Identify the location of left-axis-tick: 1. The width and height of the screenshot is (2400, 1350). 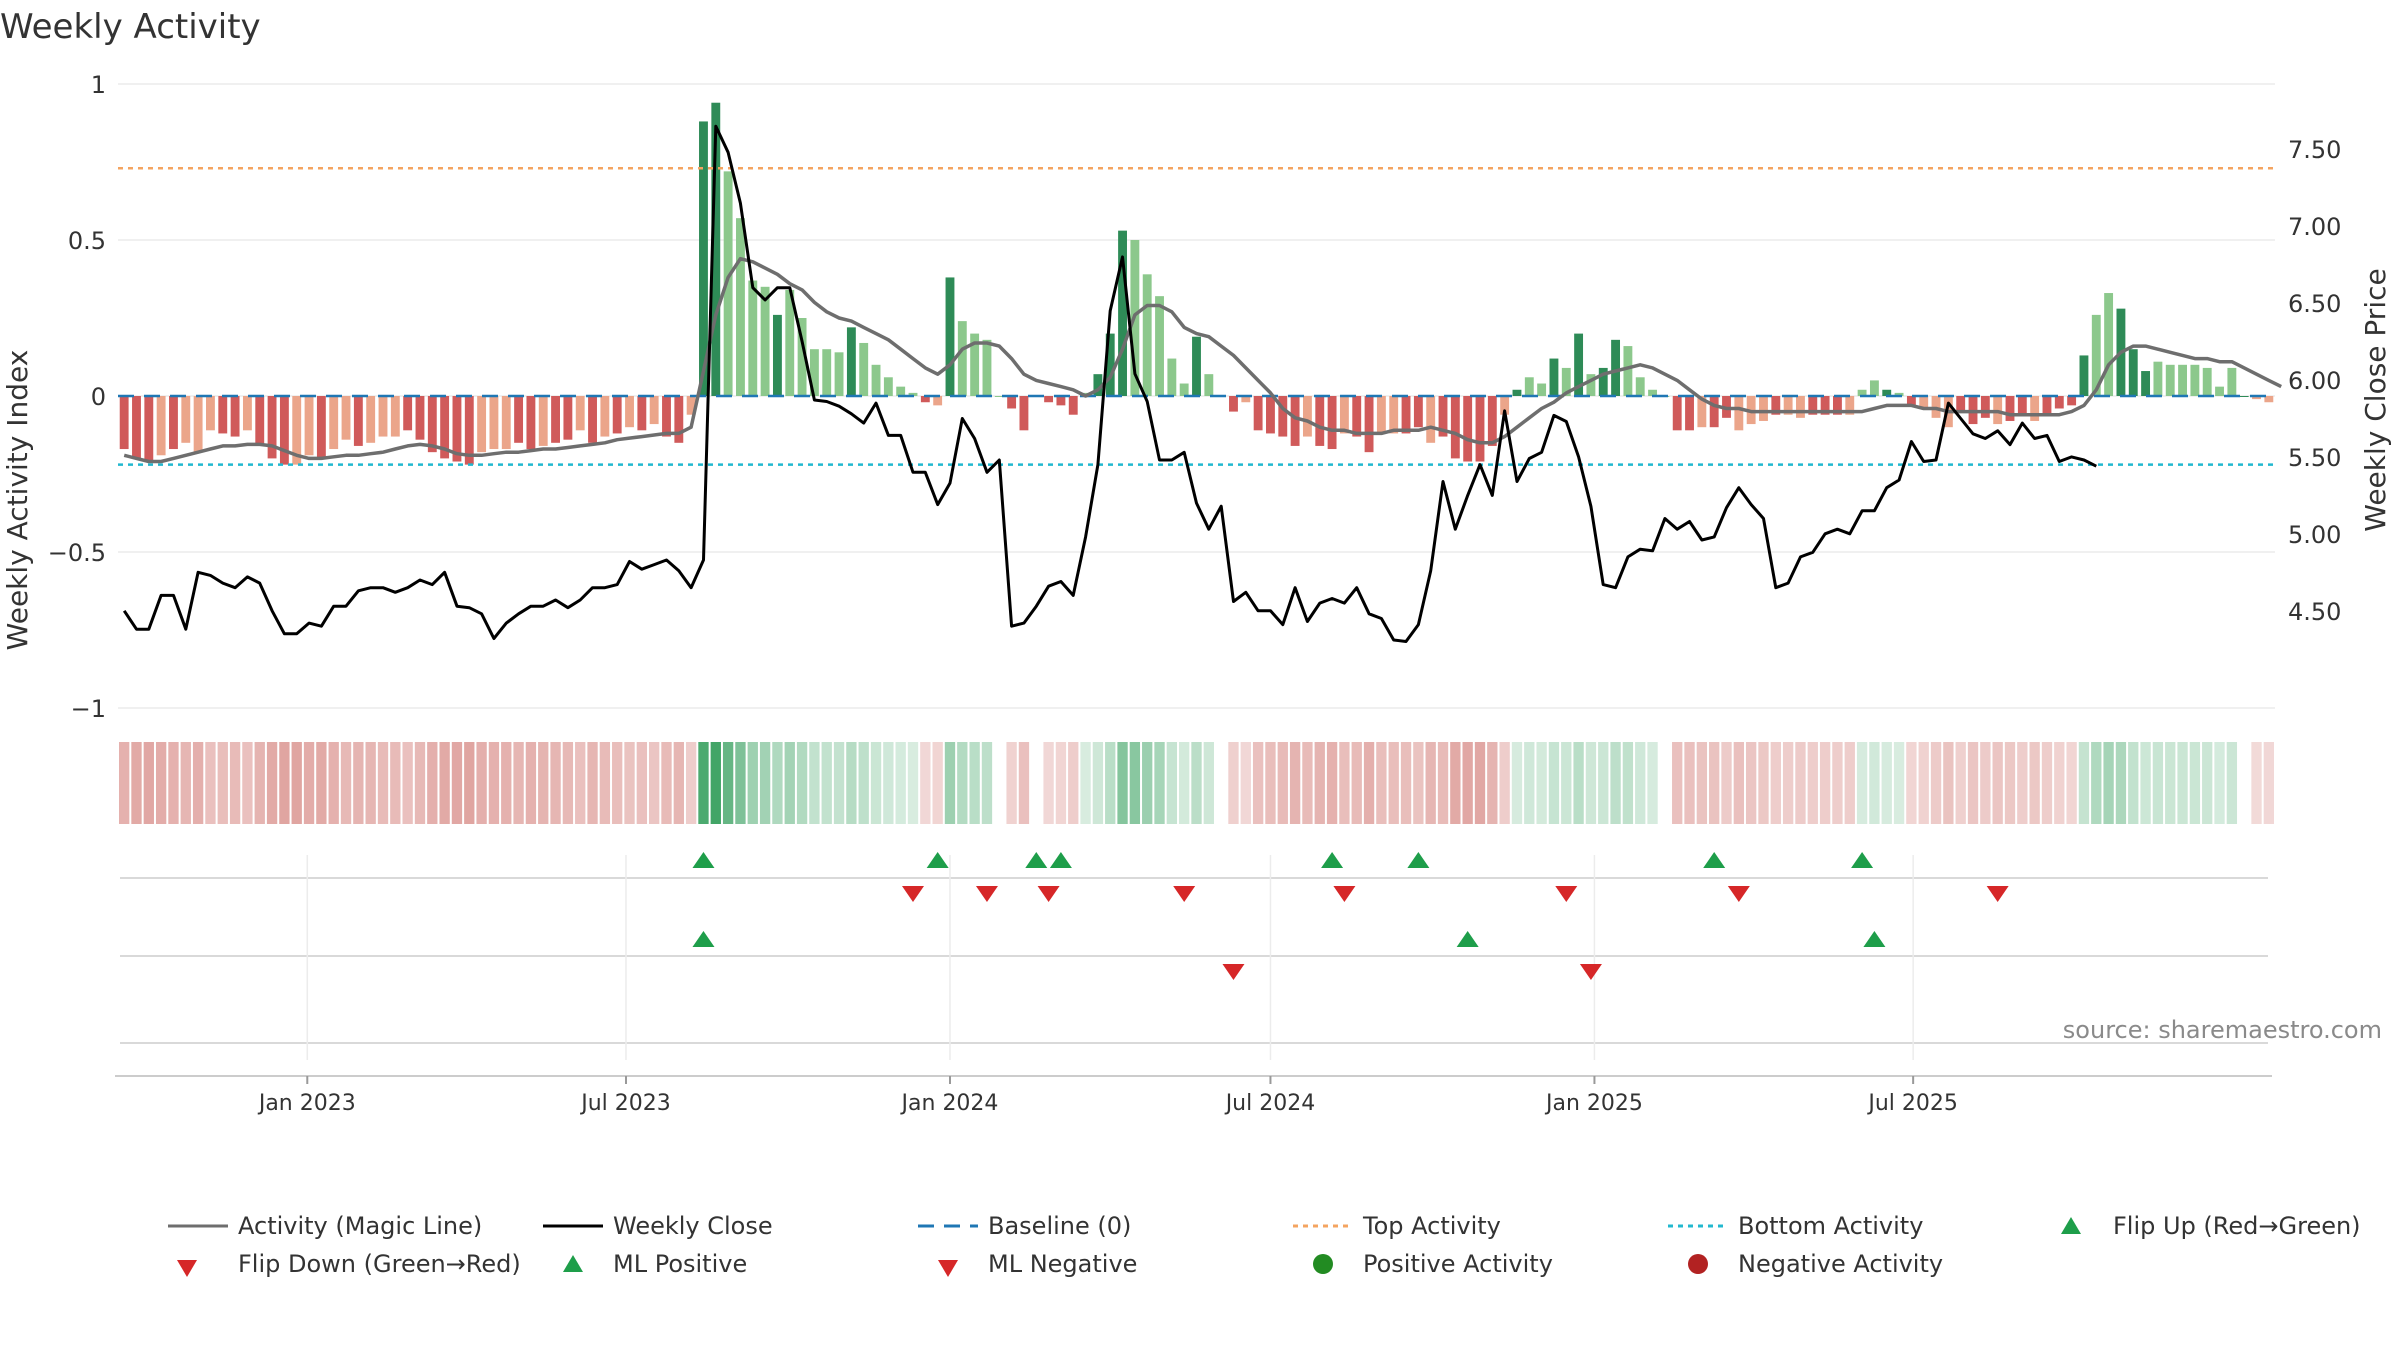
(98, 85).